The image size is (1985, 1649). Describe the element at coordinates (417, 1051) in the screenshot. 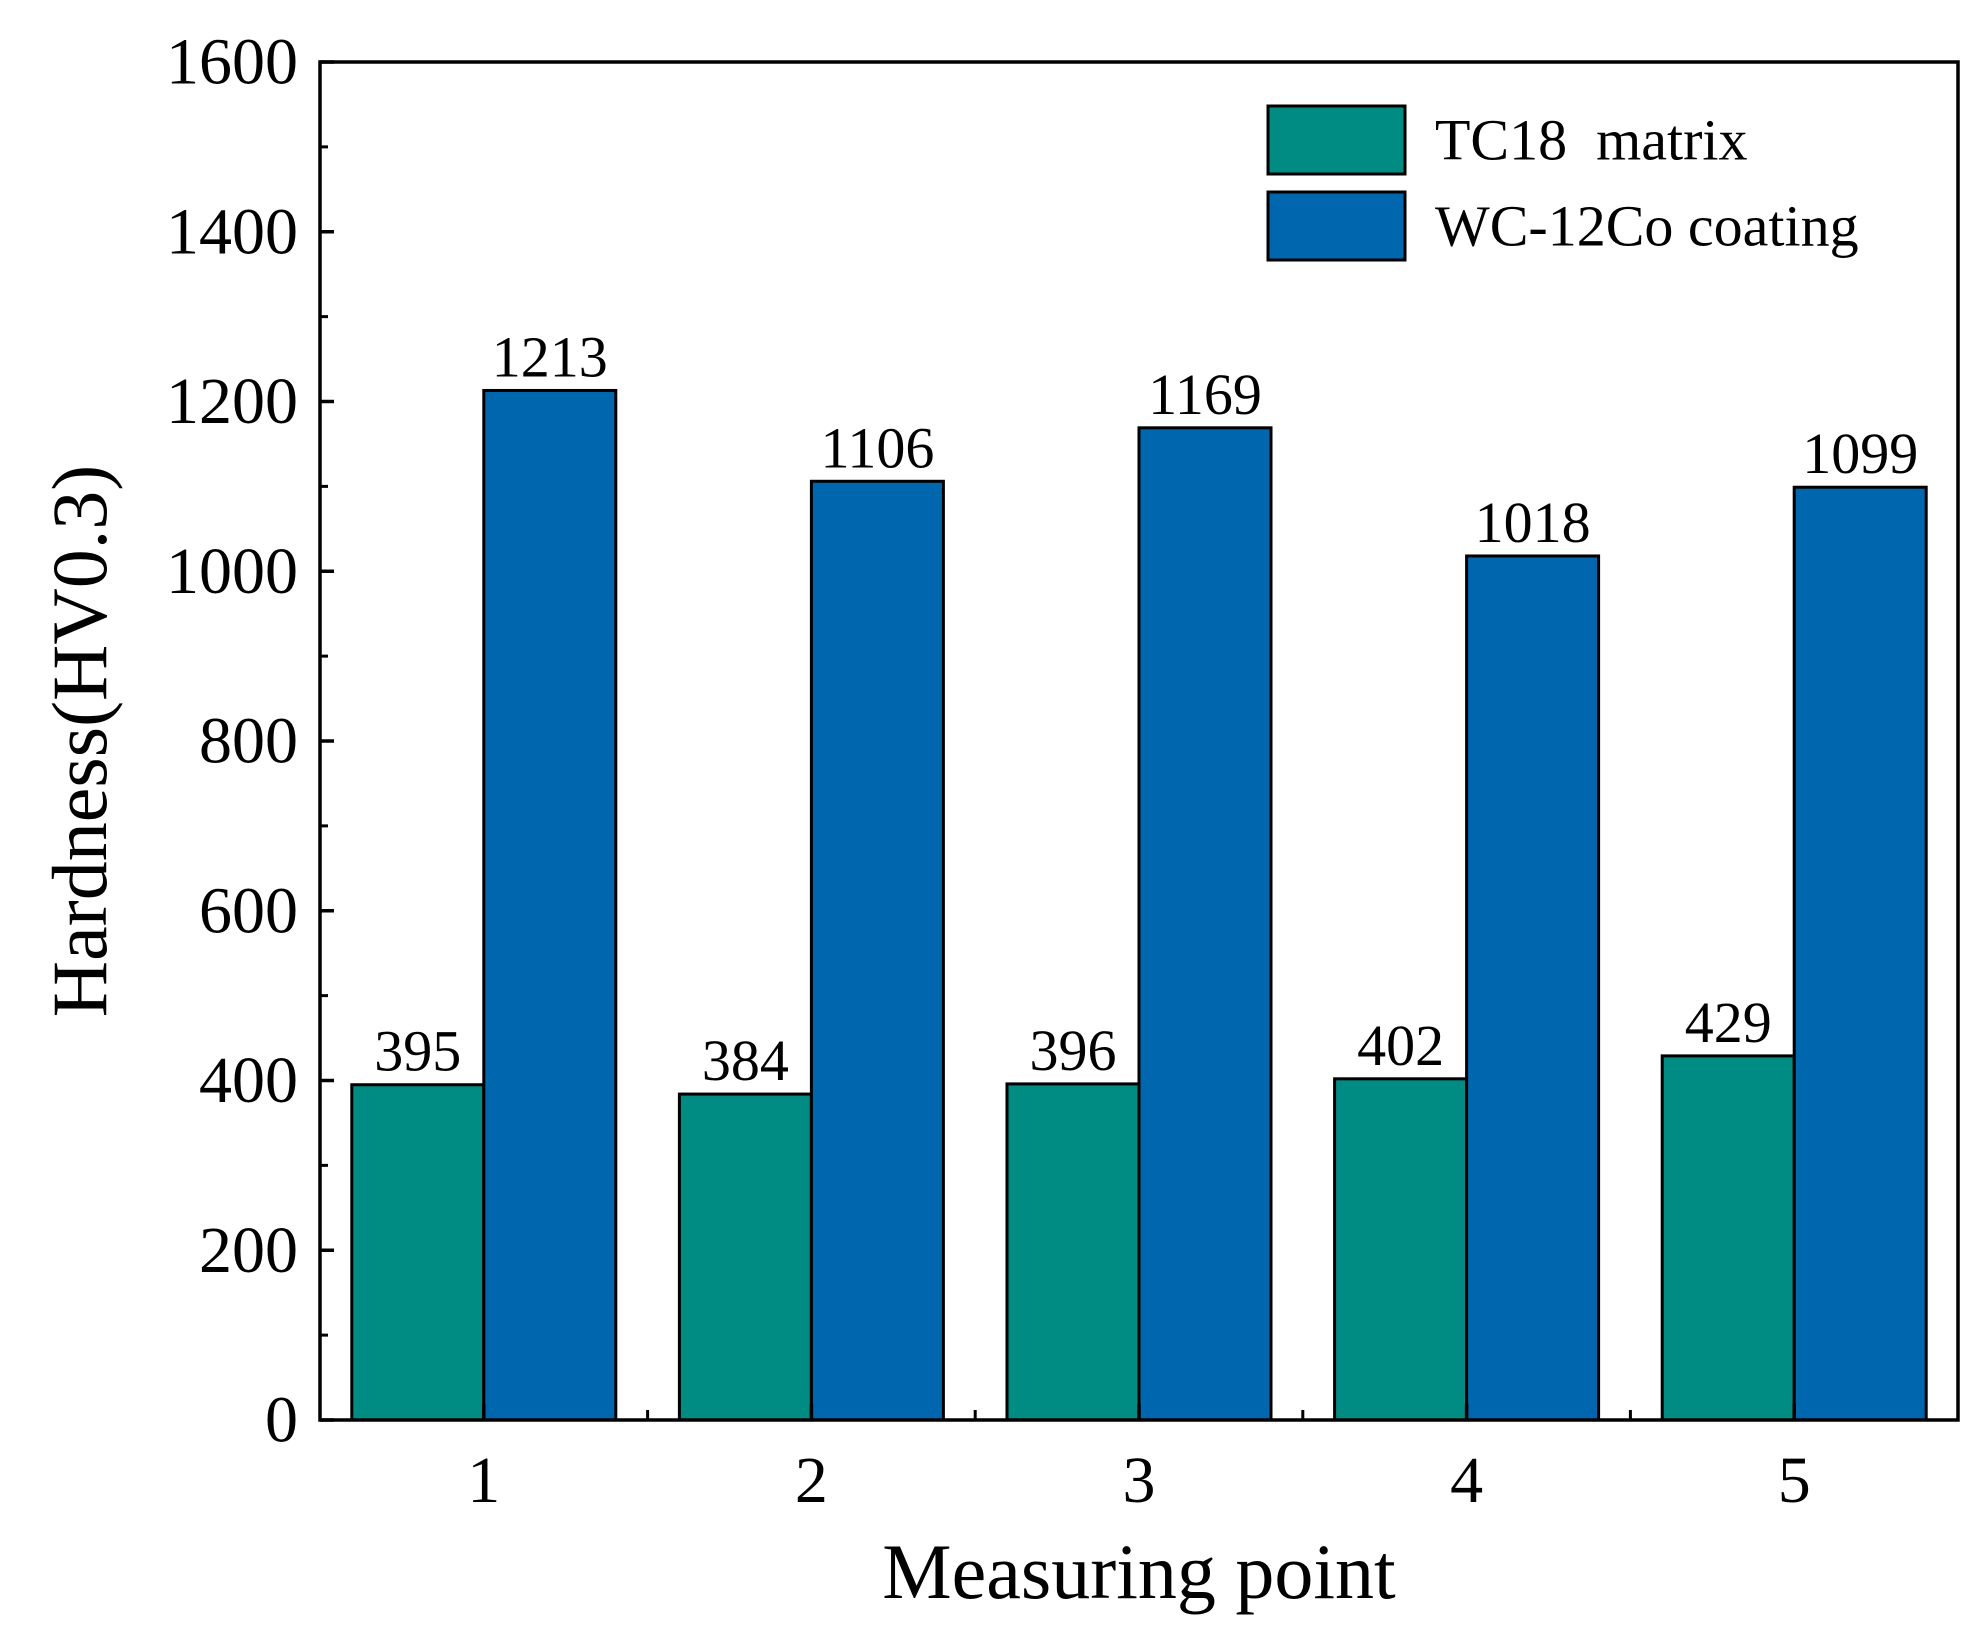

I see `data-label: 395` at that location.